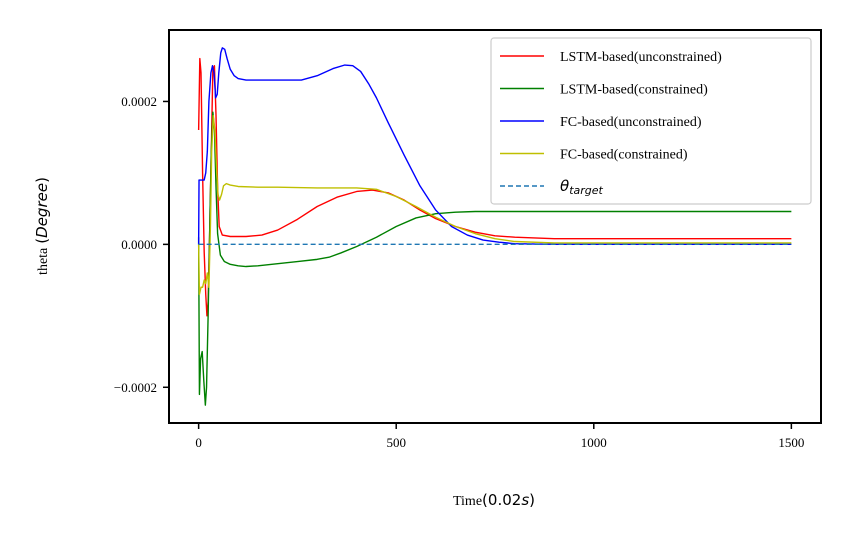  What do you see at coordinates (139, 244) in the screenshot?
I see `y-tick-label: 0.0000` at bounding box center [139, 244].